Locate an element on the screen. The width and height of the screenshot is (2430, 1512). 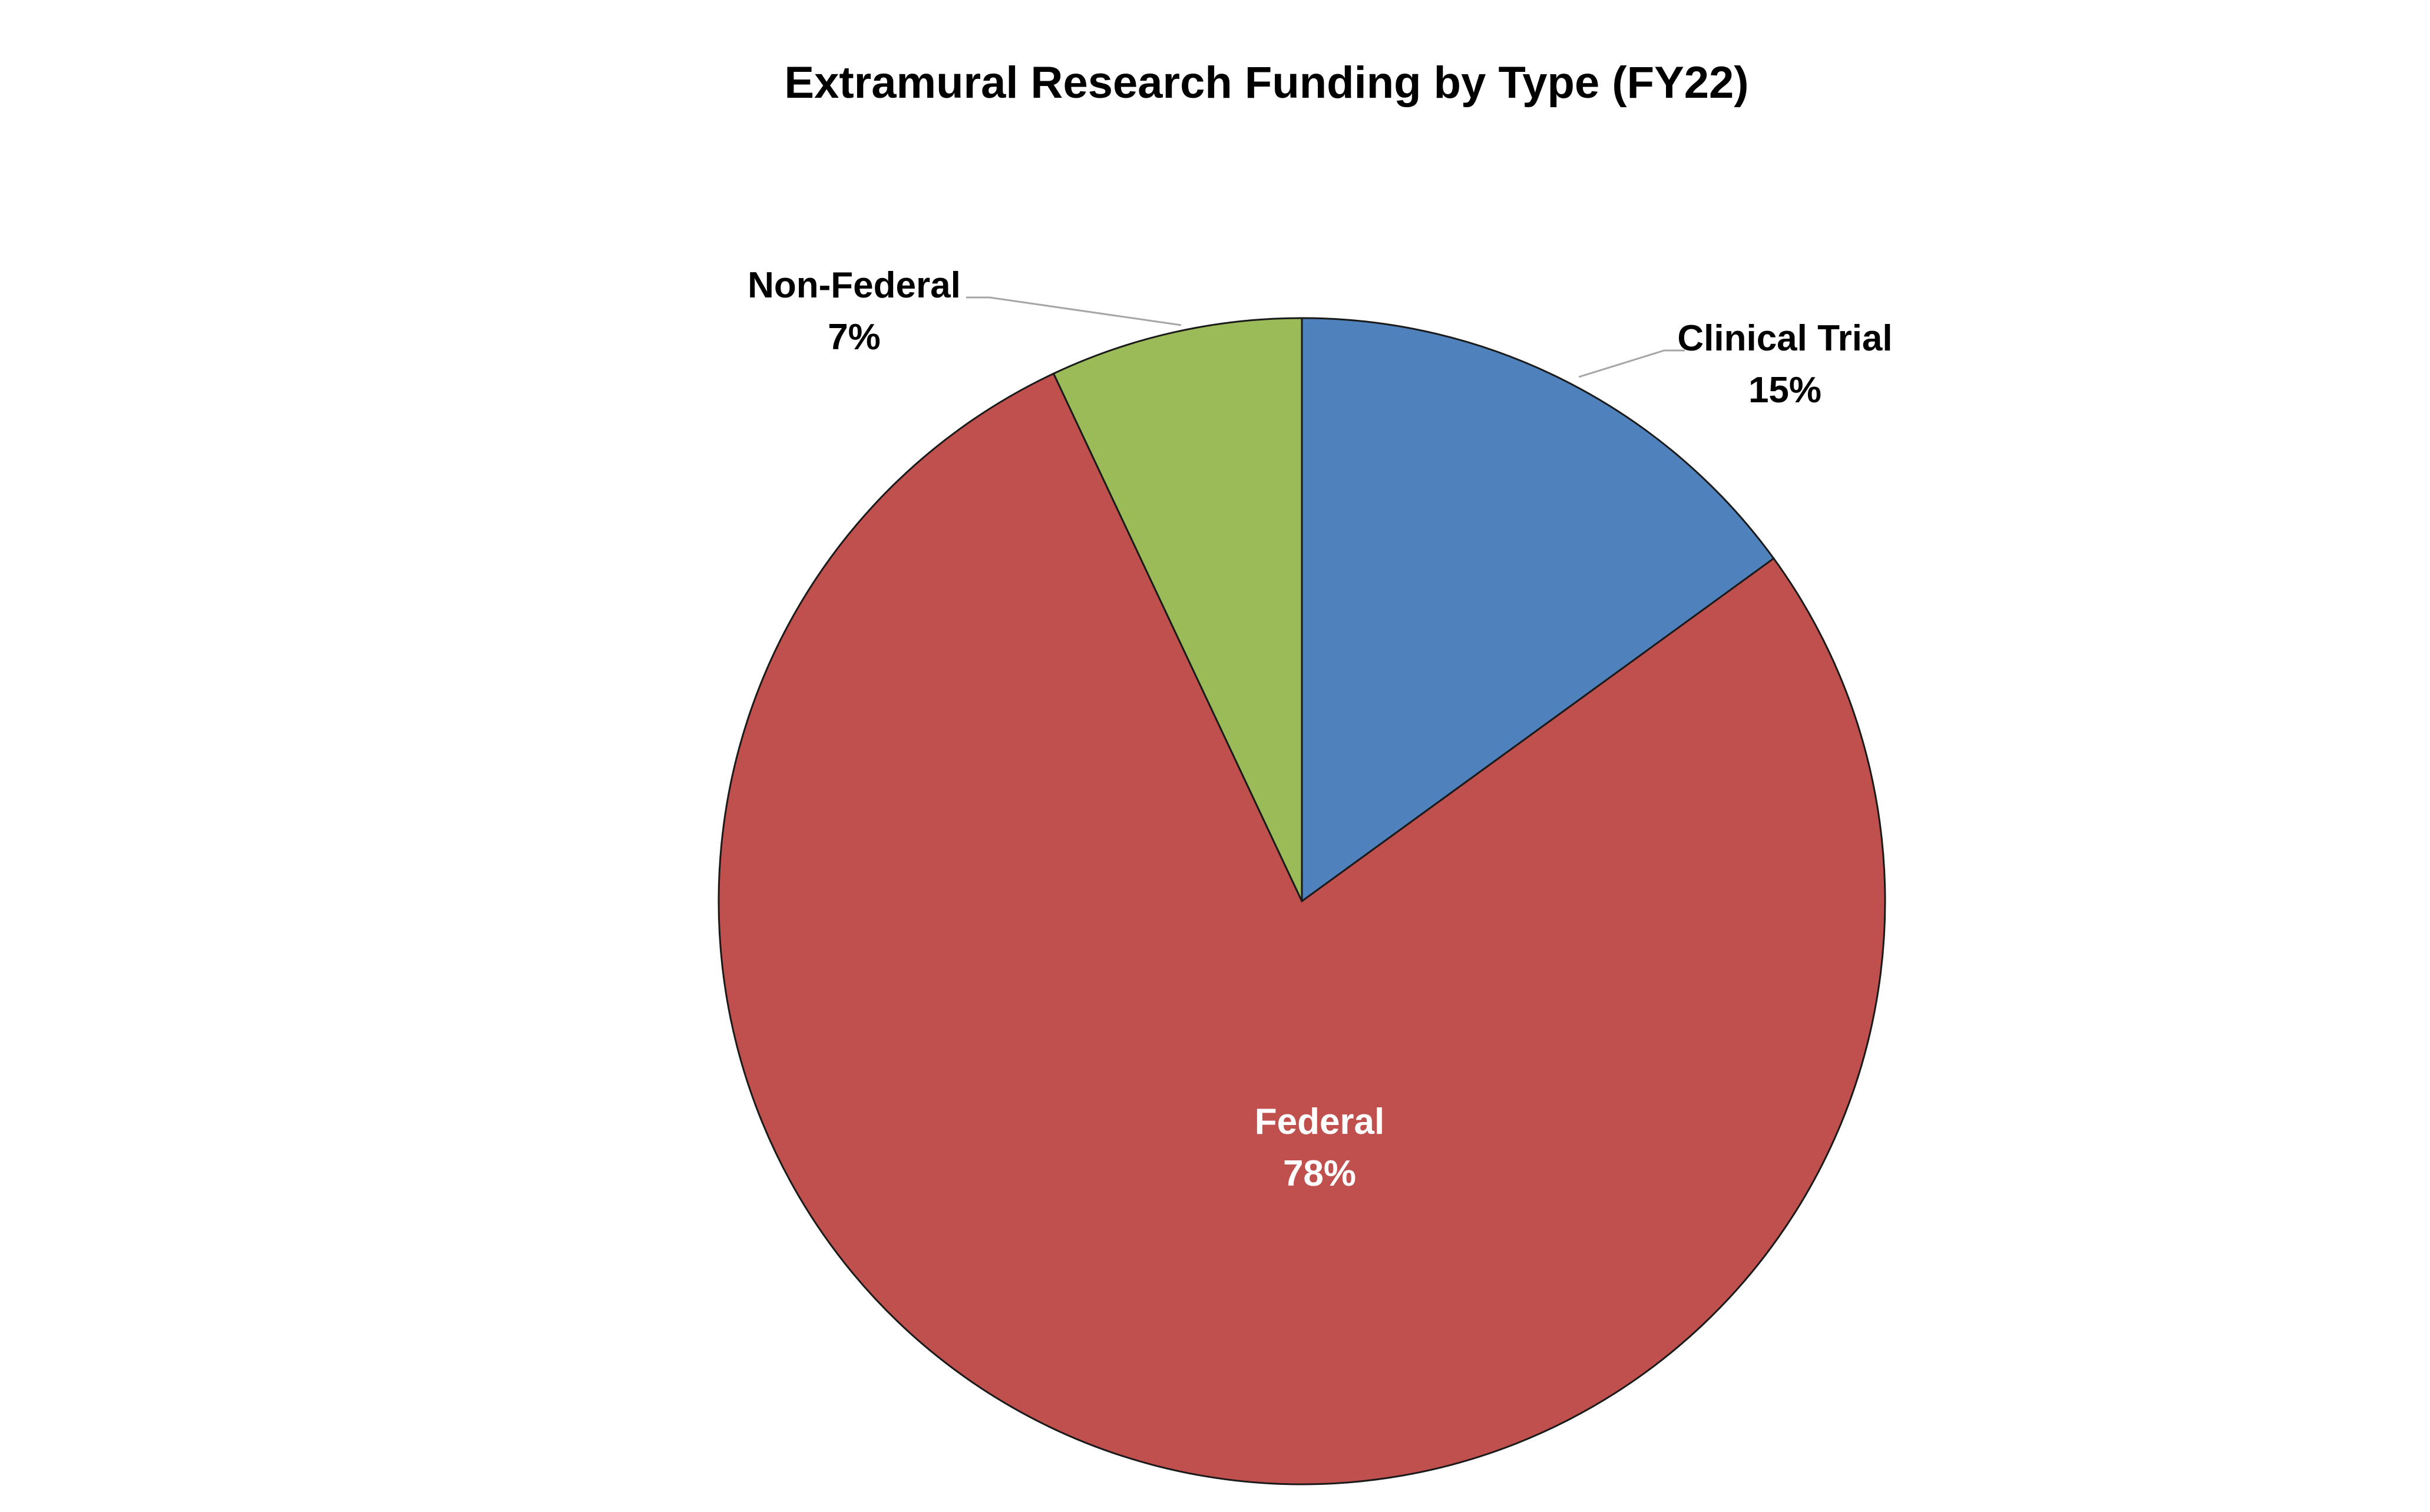
pie-slice-non-federal is located at coordinates (1177, 609).